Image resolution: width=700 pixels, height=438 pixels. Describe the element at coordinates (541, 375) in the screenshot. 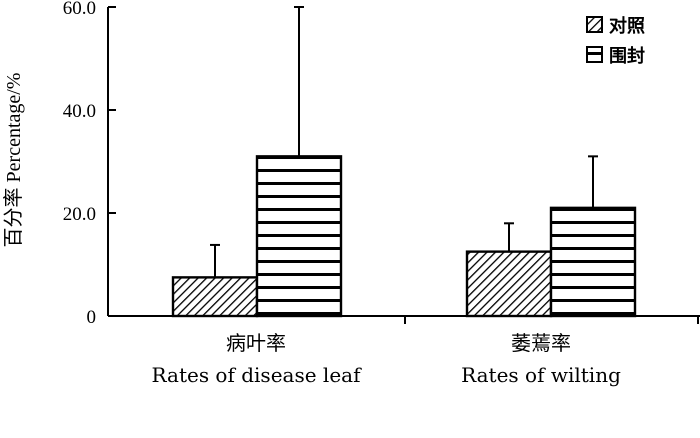

I see `category-label-en: Rates of wilting` at that location.